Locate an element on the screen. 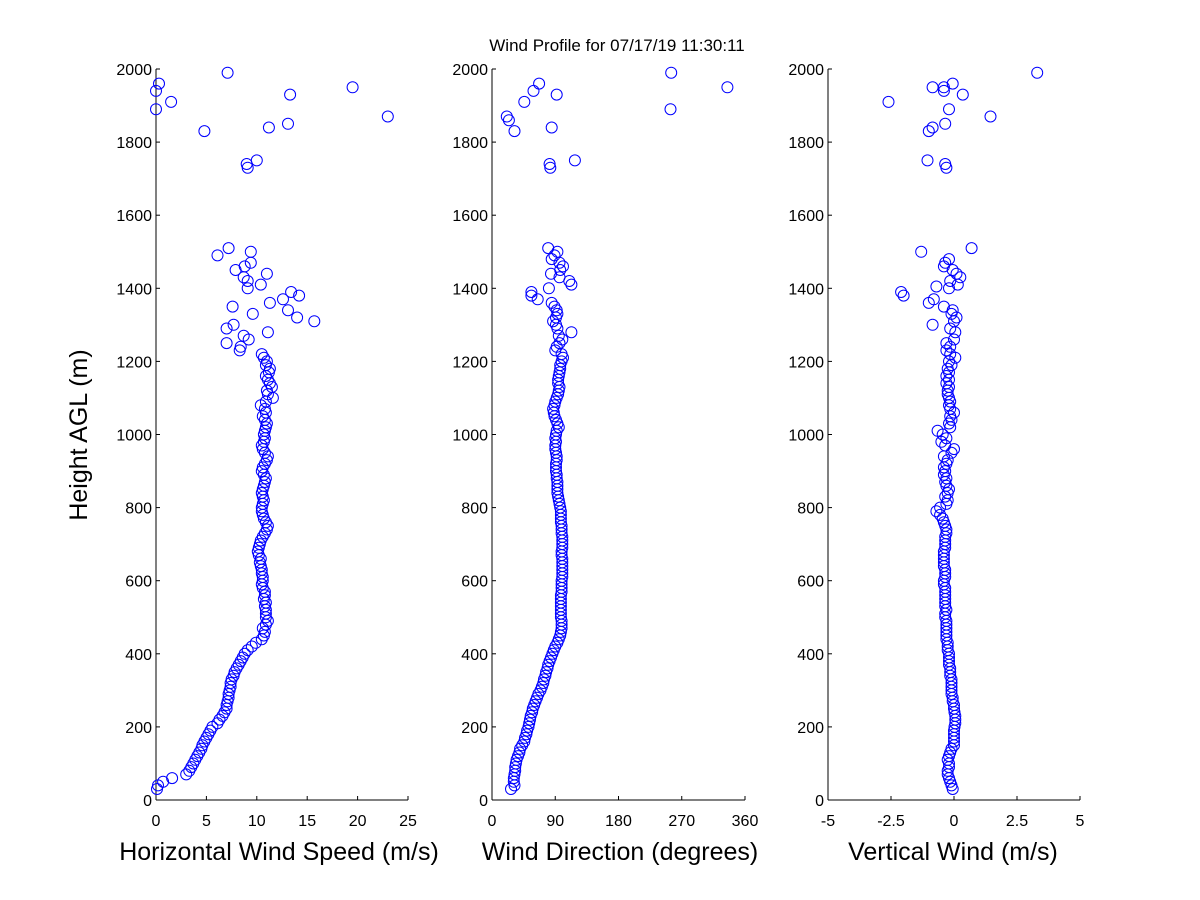 Image resolution: width=1200 pixels, height=900 pixels. x-axis-label-horizontal-wind-speed: Horizontal Wind Speed (m/s) is located at coordinates (279, 852).